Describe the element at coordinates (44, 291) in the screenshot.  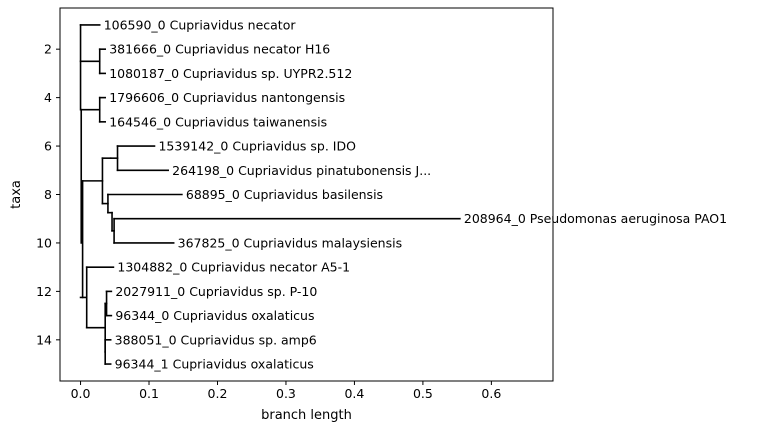
I see `y-tick-label: 12` at that location.